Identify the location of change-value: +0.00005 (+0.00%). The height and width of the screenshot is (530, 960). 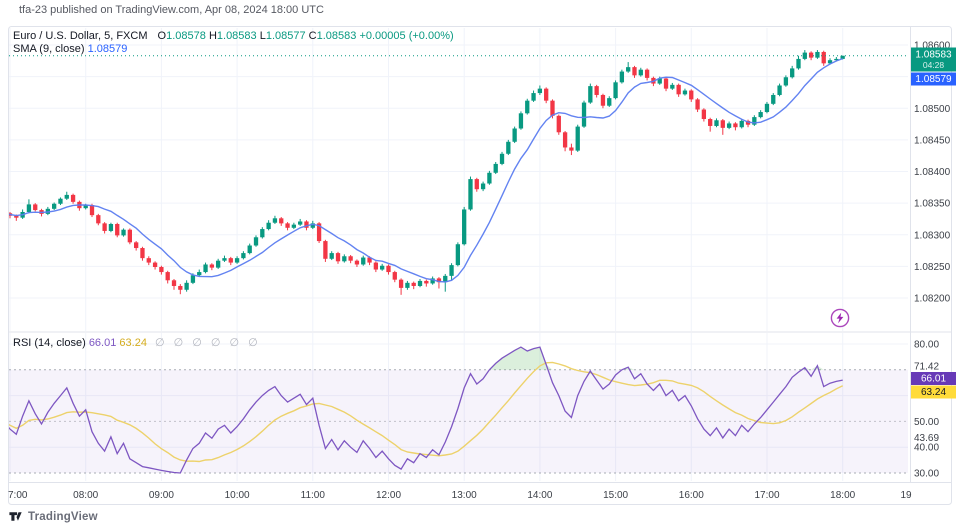
(406, 36).